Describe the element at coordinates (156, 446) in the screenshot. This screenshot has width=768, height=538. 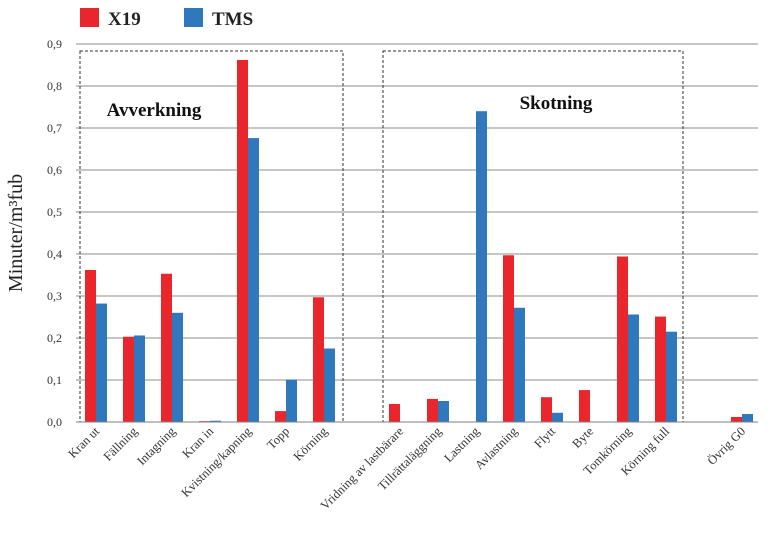
I see `x-category-label: Intagning` at that location.